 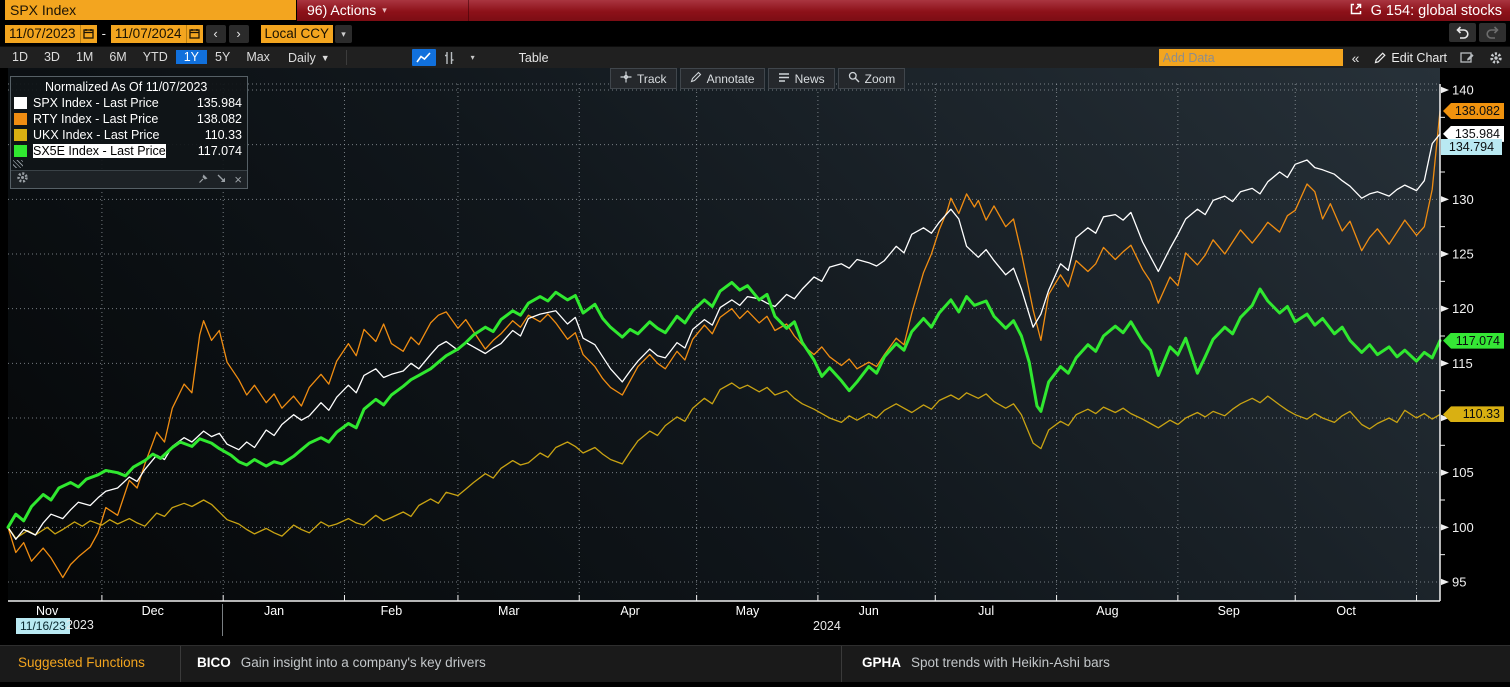 What do you see at coordinates (1471, 146) in the screenshot?
I see `axis-price-tag: 134.794` at bounding box center [1471, 146].